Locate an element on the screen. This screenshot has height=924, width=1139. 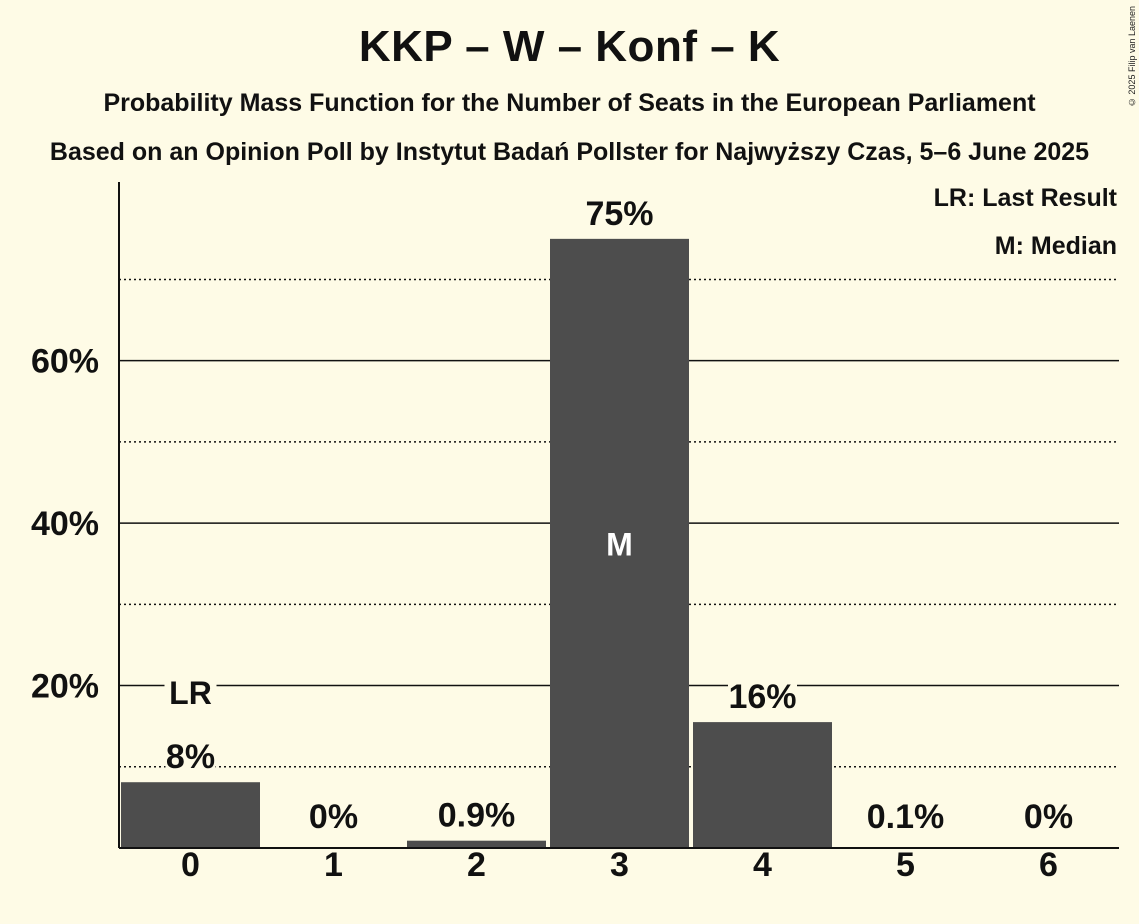
value-label: 75% is located at coordinates (619, 214).